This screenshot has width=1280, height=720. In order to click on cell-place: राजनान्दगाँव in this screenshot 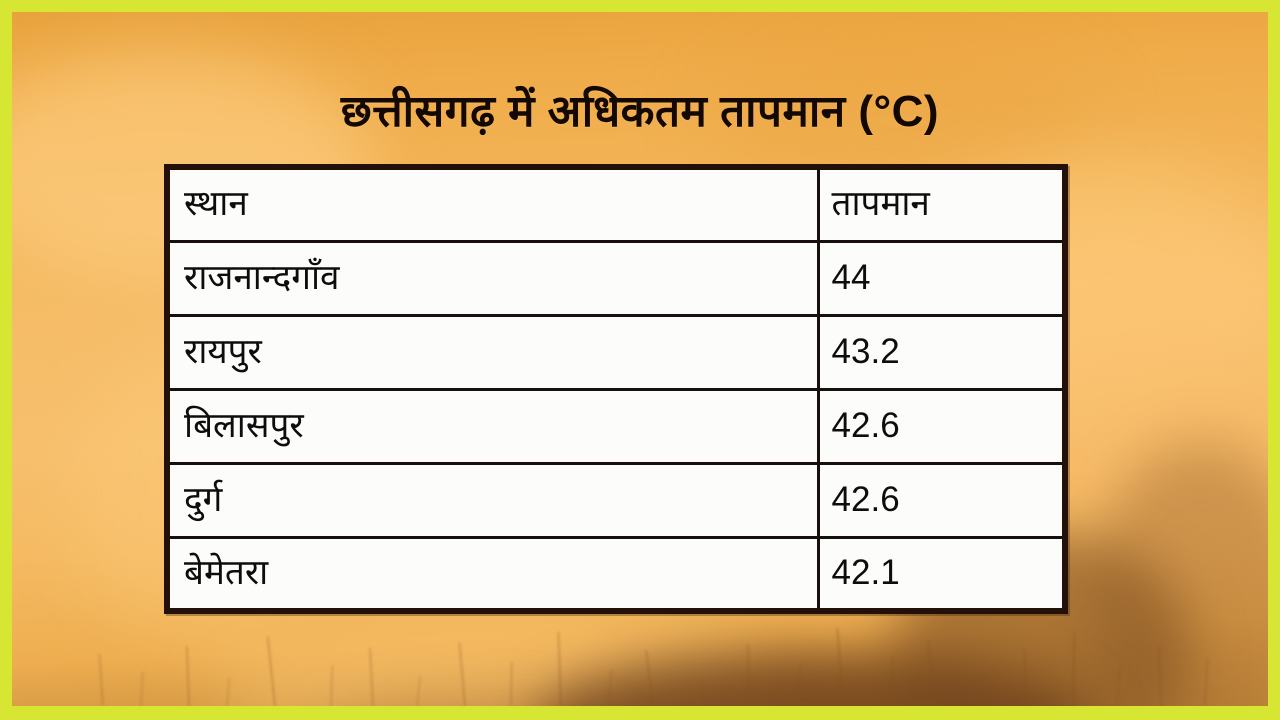, I will do `click(492, 278)`.